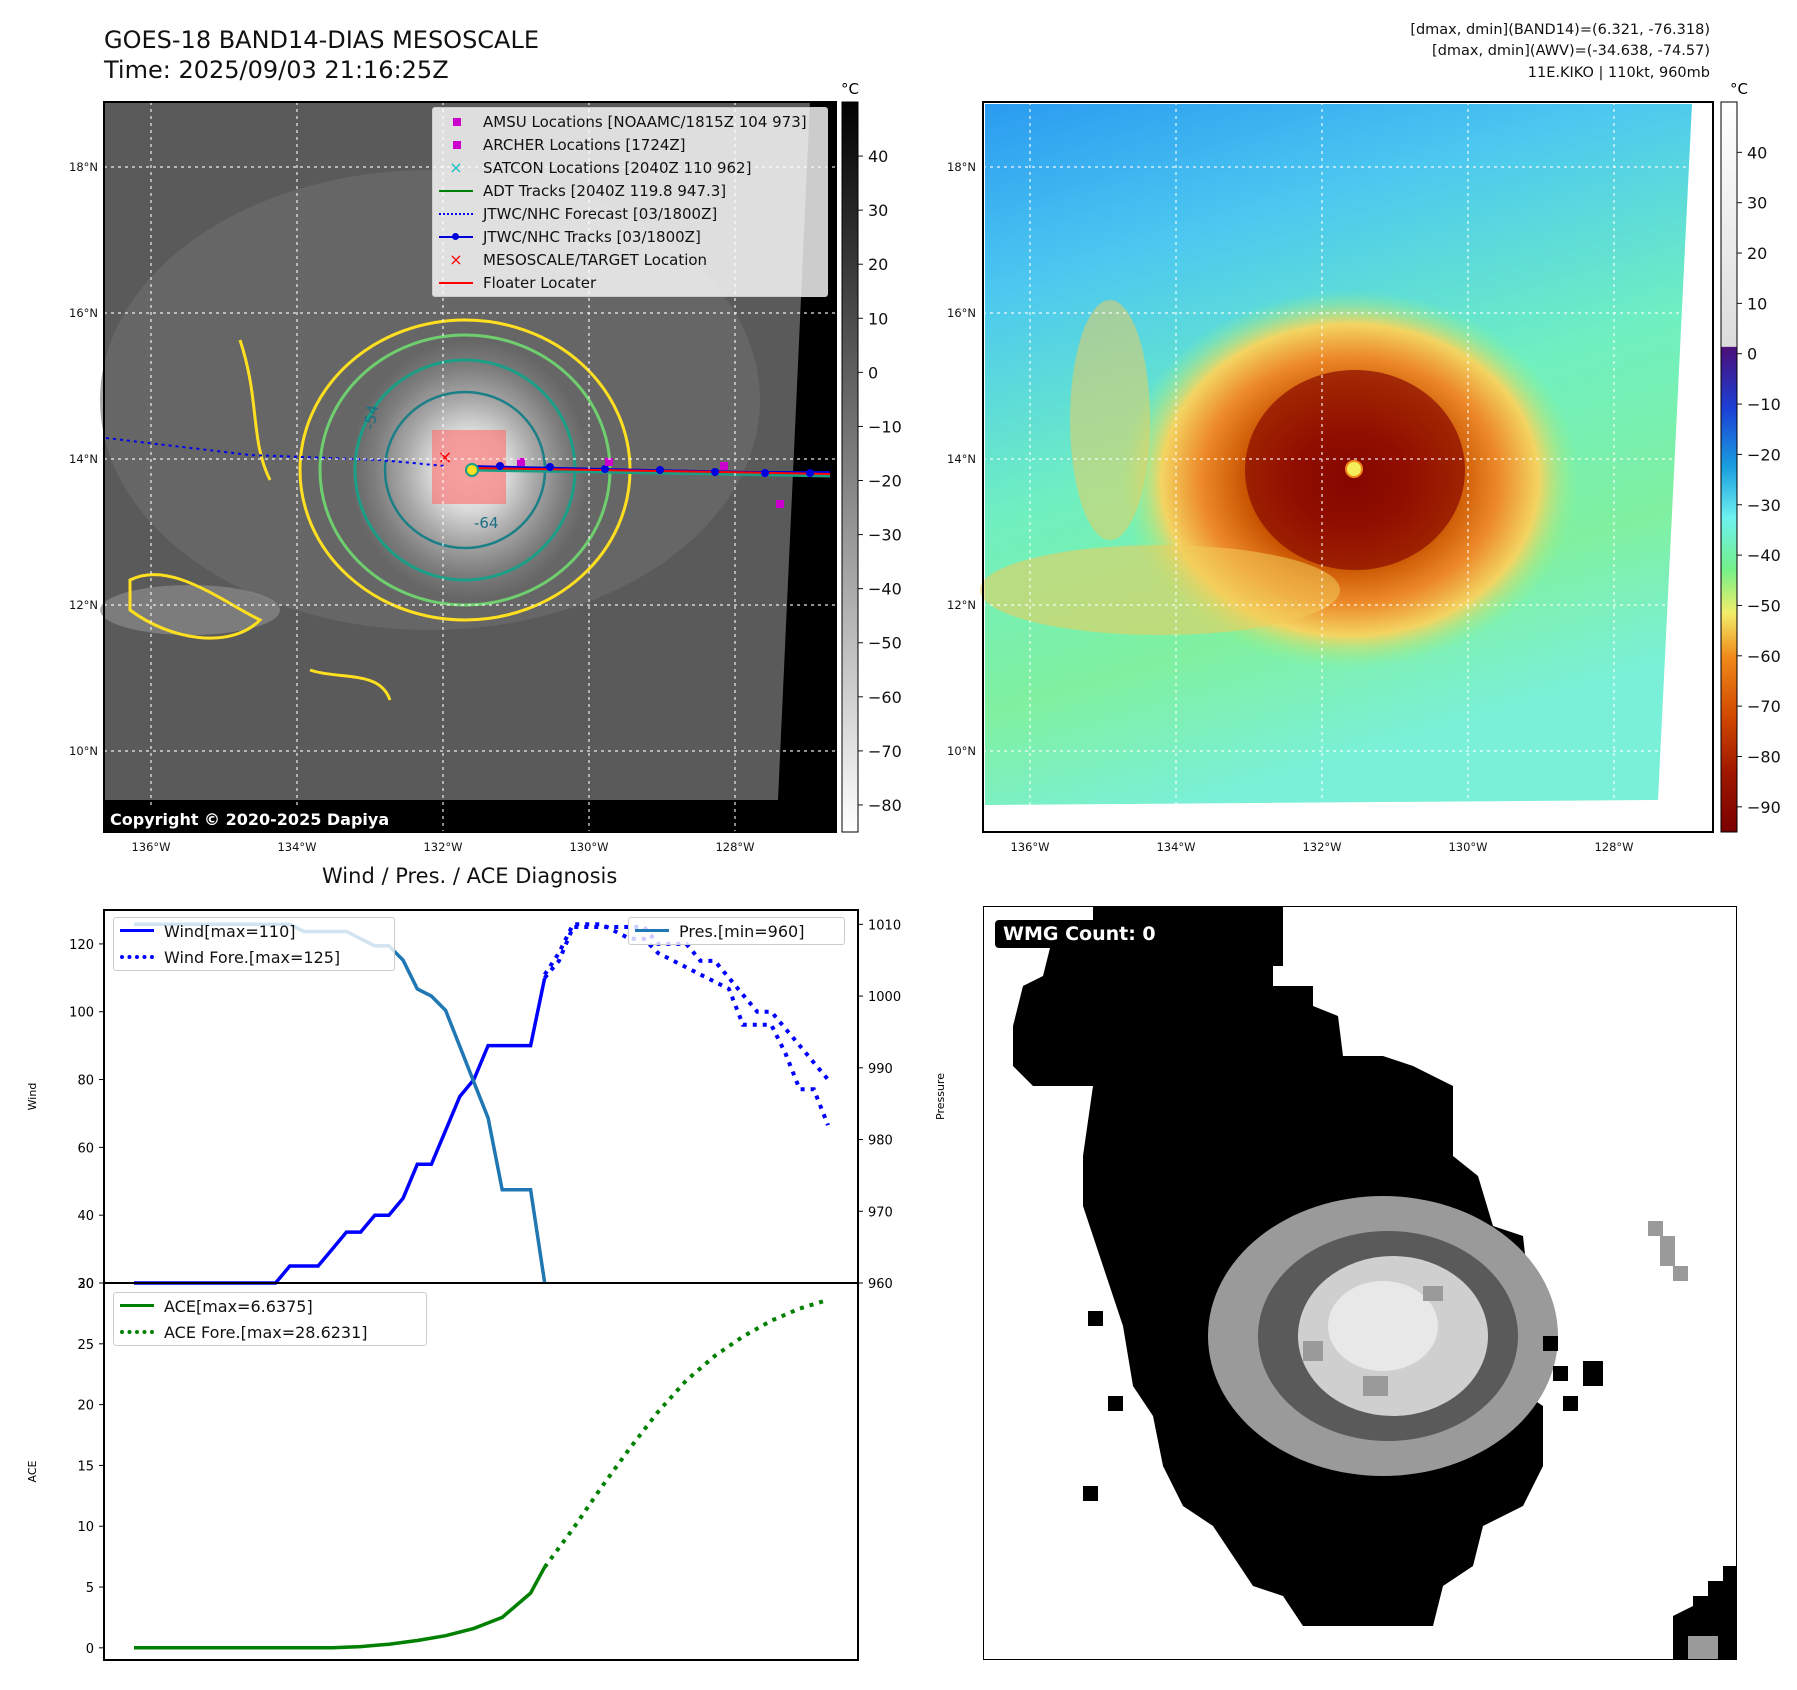 The image size is (1797, 1690). Describe the element at coordinates (884, 997) in the screenshot. I see `pressure-axis-ytick-label: 1000` at that location.